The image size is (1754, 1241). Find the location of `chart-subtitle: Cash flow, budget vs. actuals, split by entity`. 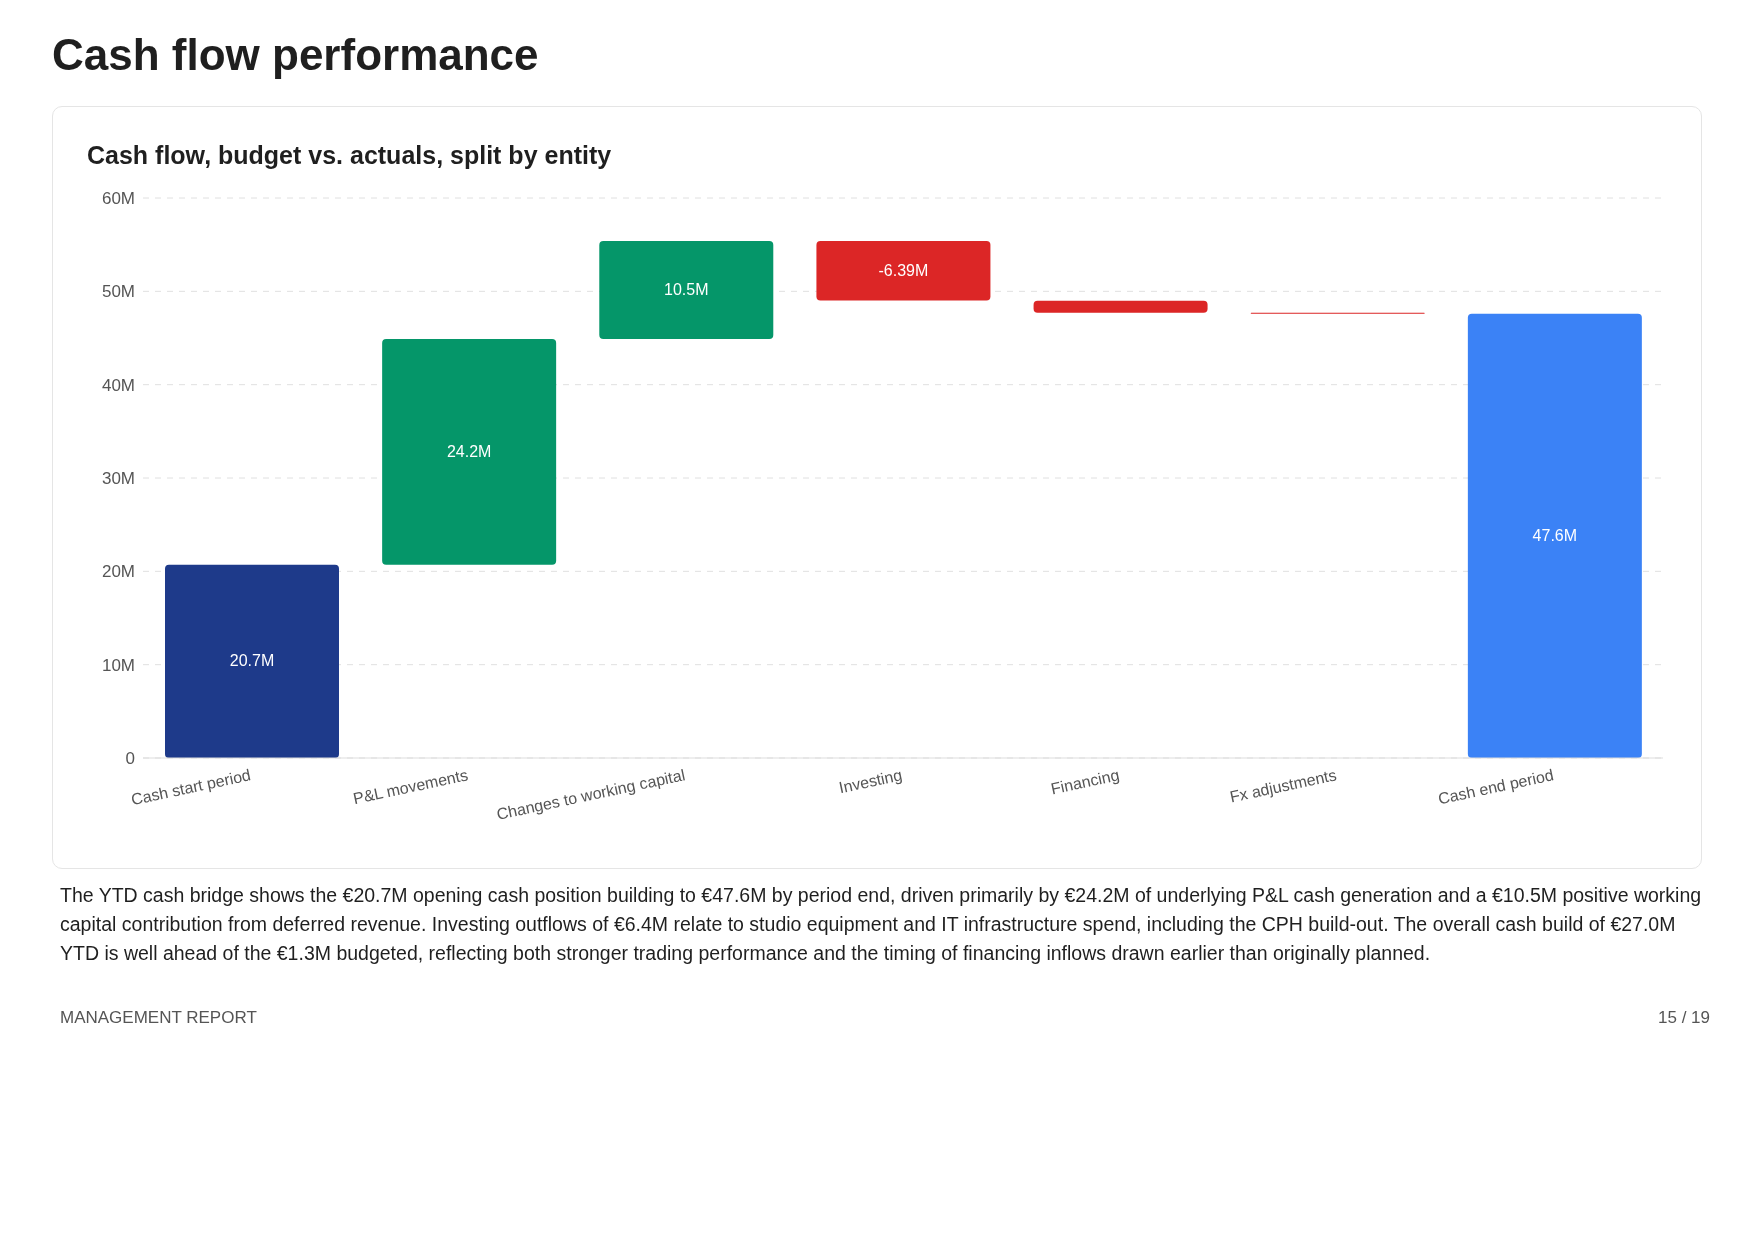

chart-subtitle: Cash flow, budget vs. actuals, split by entity is located at coordinates (350, 155).